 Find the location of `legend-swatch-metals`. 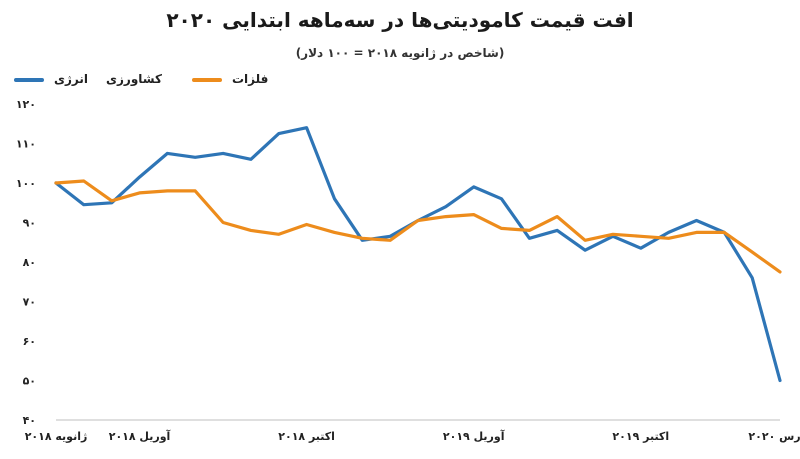

legend-swatch-metals is located at coordinates (207, 80).